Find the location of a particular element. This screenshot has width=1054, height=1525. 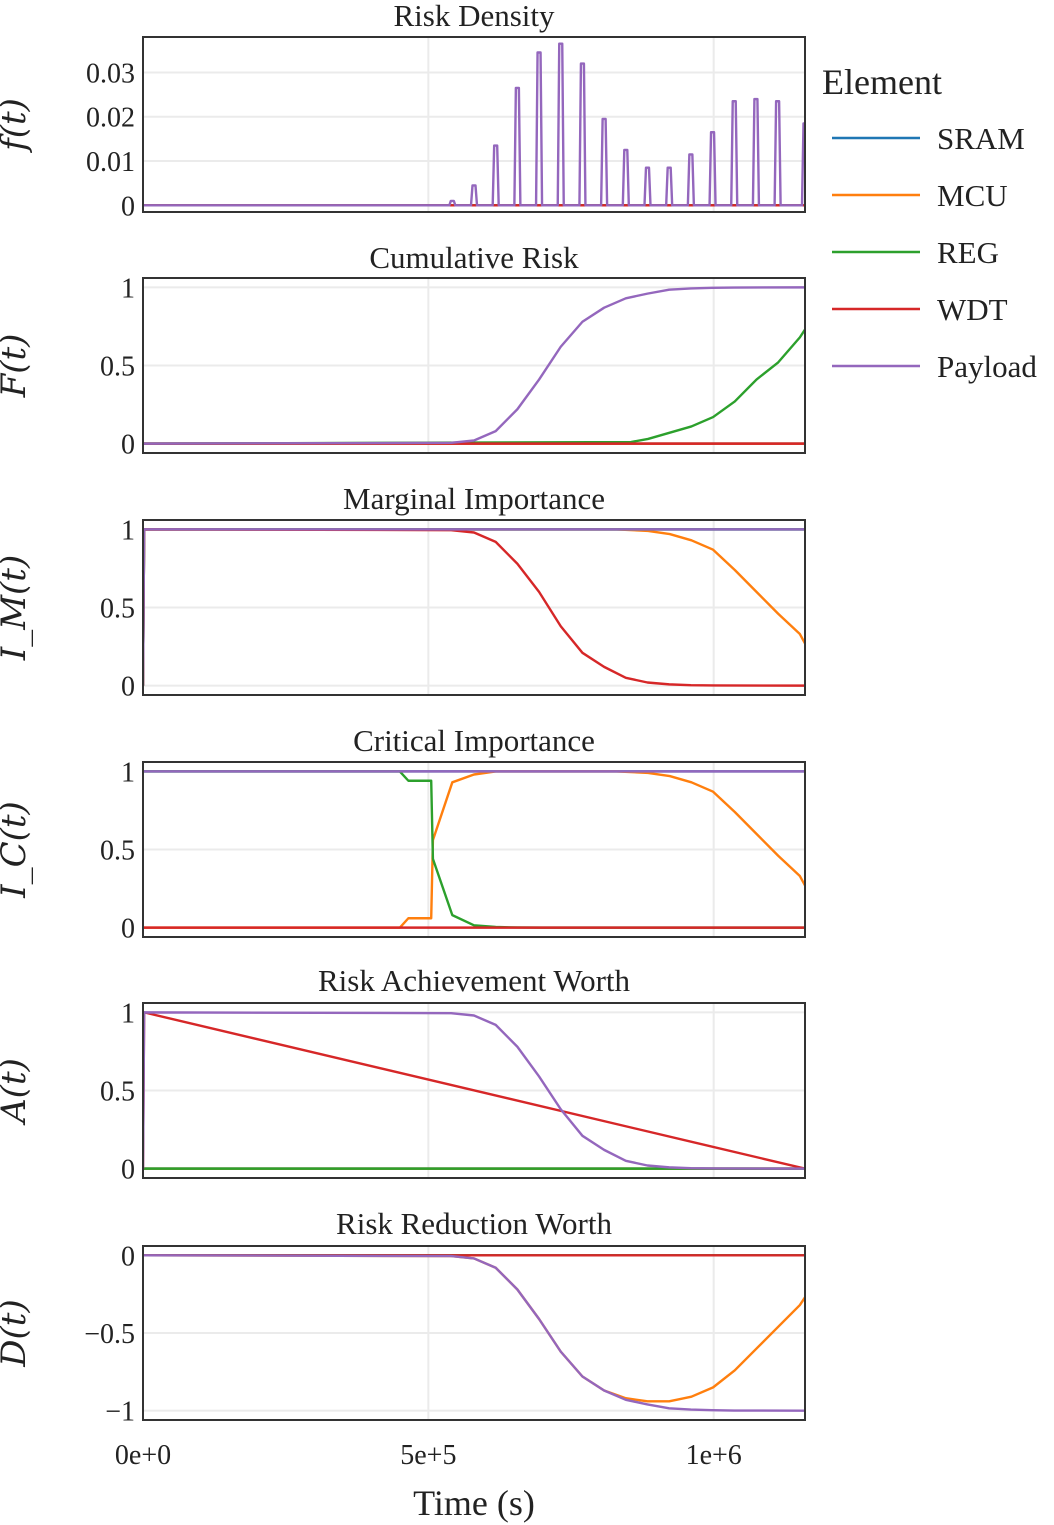

panel-title: Critical Importance is located at coordinates (474, 740).